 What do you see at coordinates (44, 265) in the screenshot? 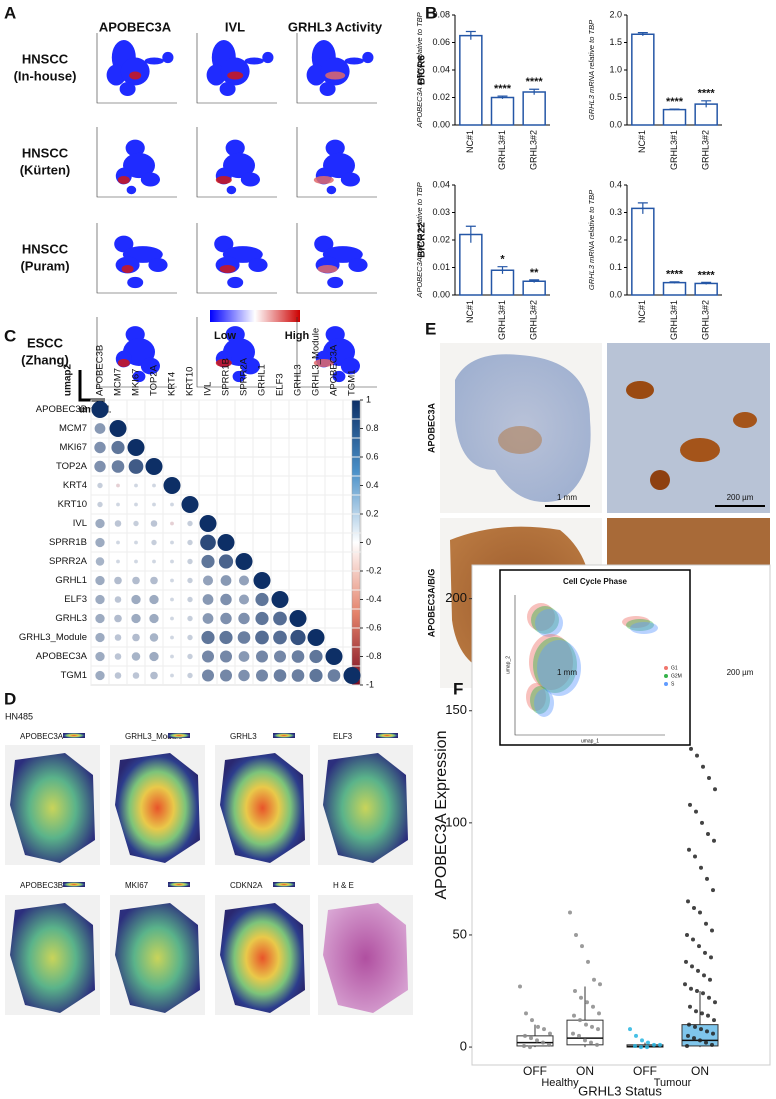
I see `row-label: (Puram)` at bounding box center [44, 265].